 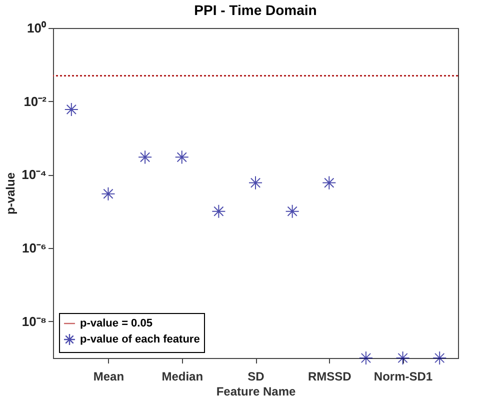 I want to click on y-tick-label: 10⁻⁶, so click(x=34, y=248).